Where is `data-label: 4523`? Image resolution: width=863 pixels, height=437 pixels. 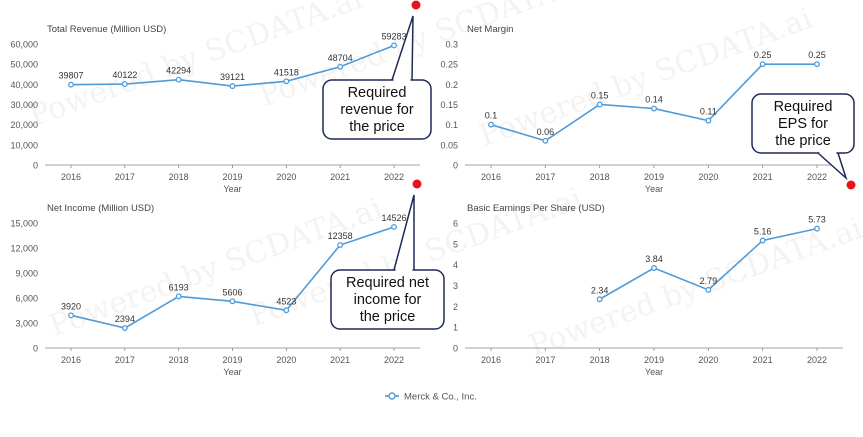
data-label: 4523 is located at coordinates (286, 301).